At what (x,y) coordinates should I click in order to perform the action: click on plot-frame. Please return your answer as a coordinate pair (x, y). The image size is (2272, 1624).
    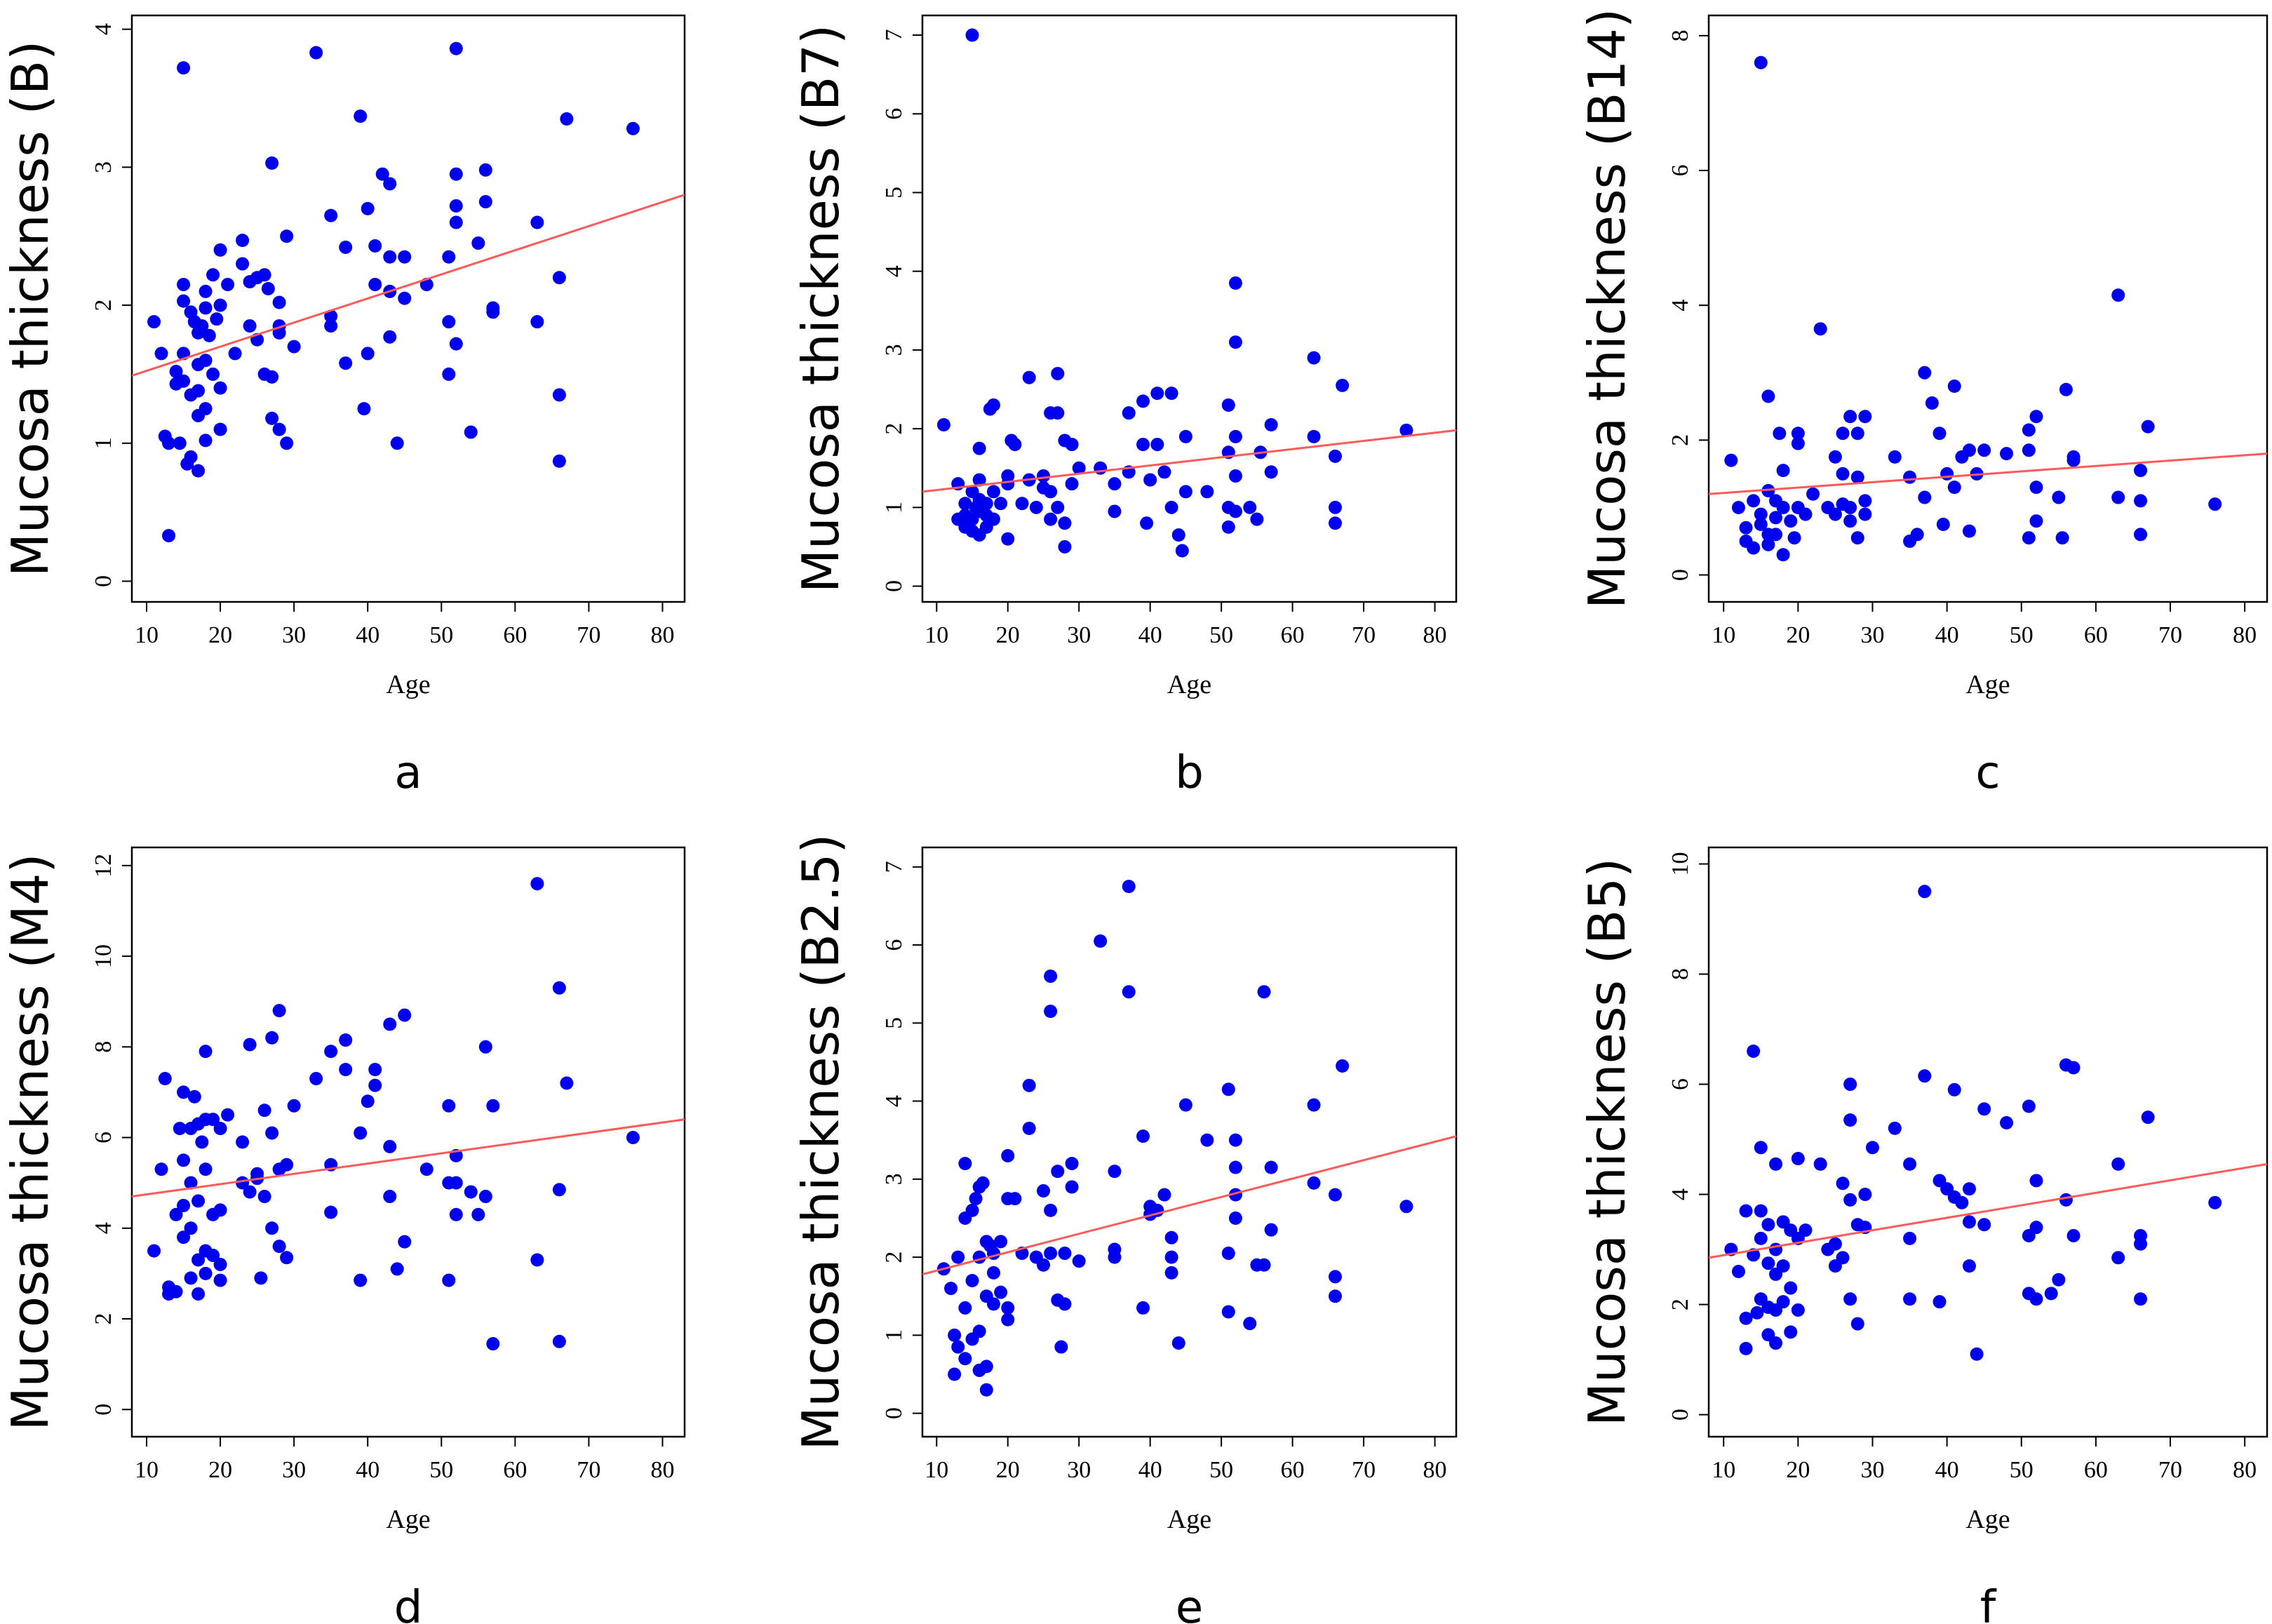
    Looking at the image, I should click on (408, 1142).